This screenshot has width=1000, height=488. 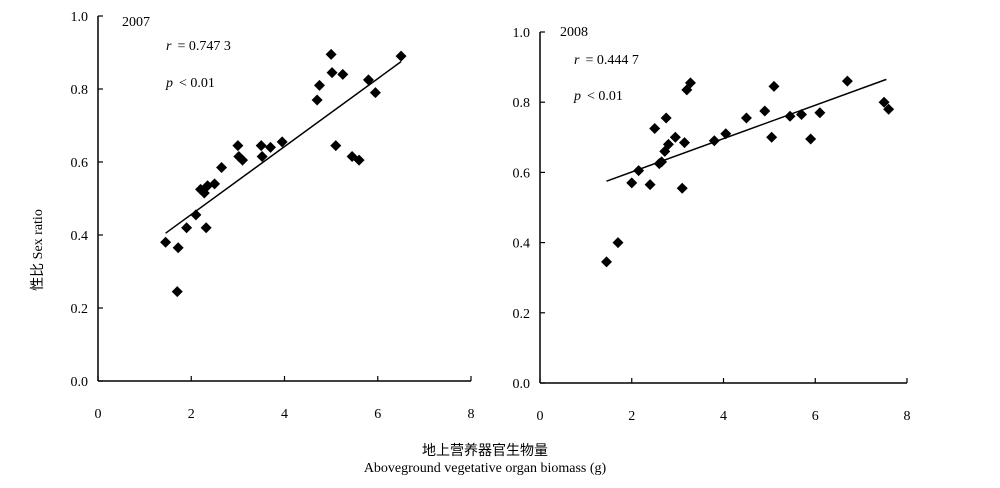 I want to click on r-annotation: r = 0.747 3, so click(x=198, y=46).